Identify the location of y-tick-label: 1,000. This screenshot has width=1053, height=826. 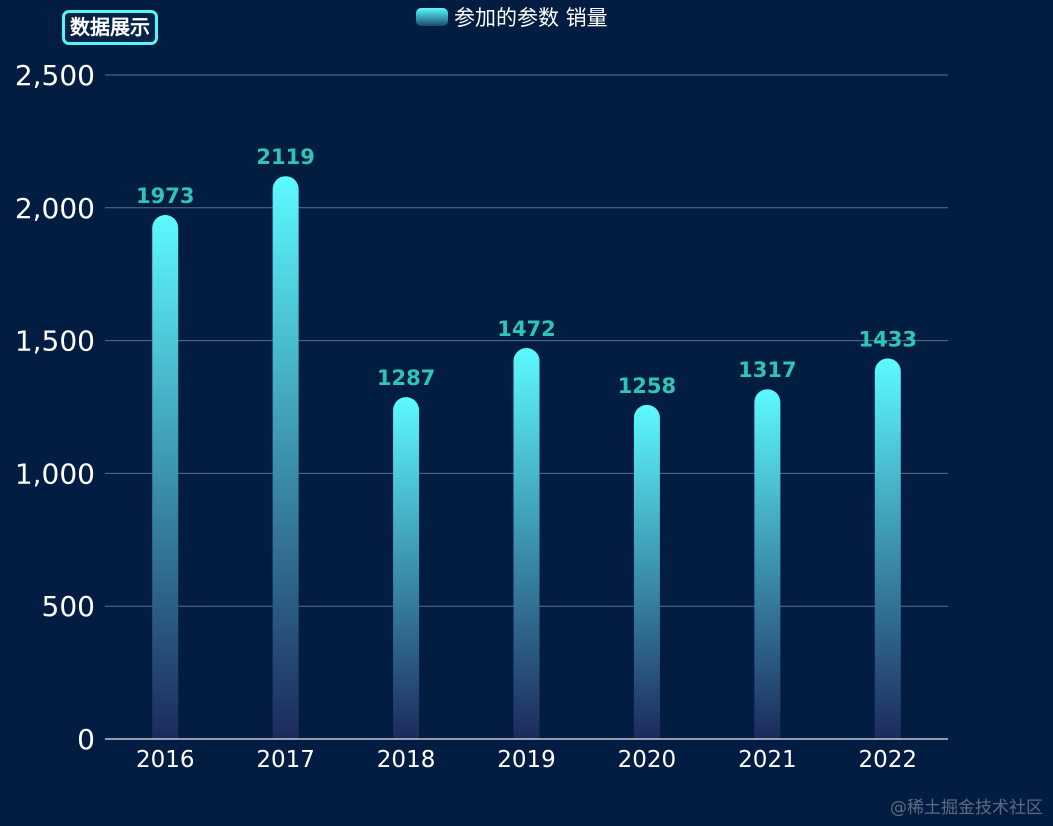
(55, 473).